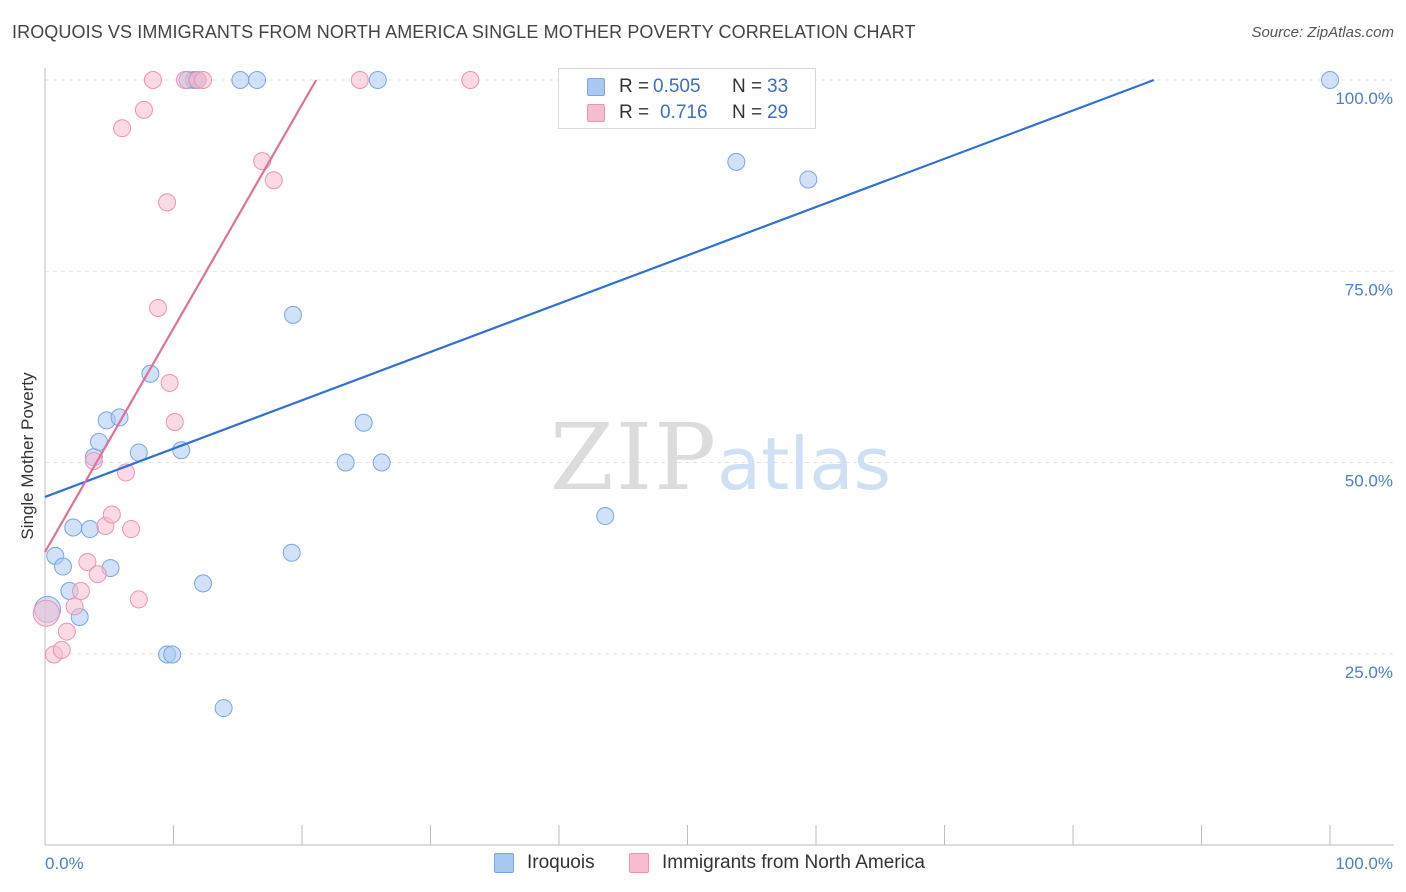 The height and width of the screenshot is (892, 1406). What do you see at coordinates (793, 862) in the screenshot?
I see `legend-label-immigrants: Immigrants from North America` at bounding box center [793, 862].